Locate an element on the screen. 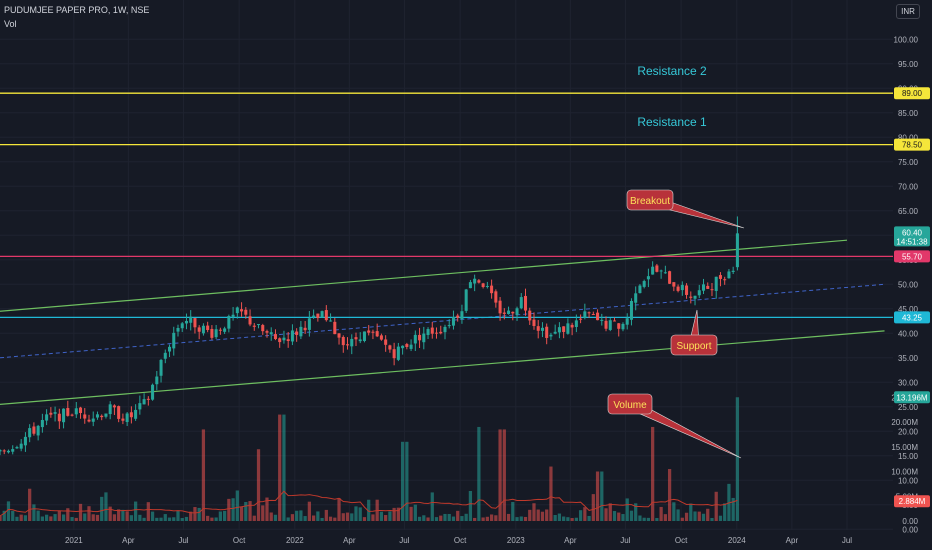  support-callout: Support is located at coordinates (694, 332).